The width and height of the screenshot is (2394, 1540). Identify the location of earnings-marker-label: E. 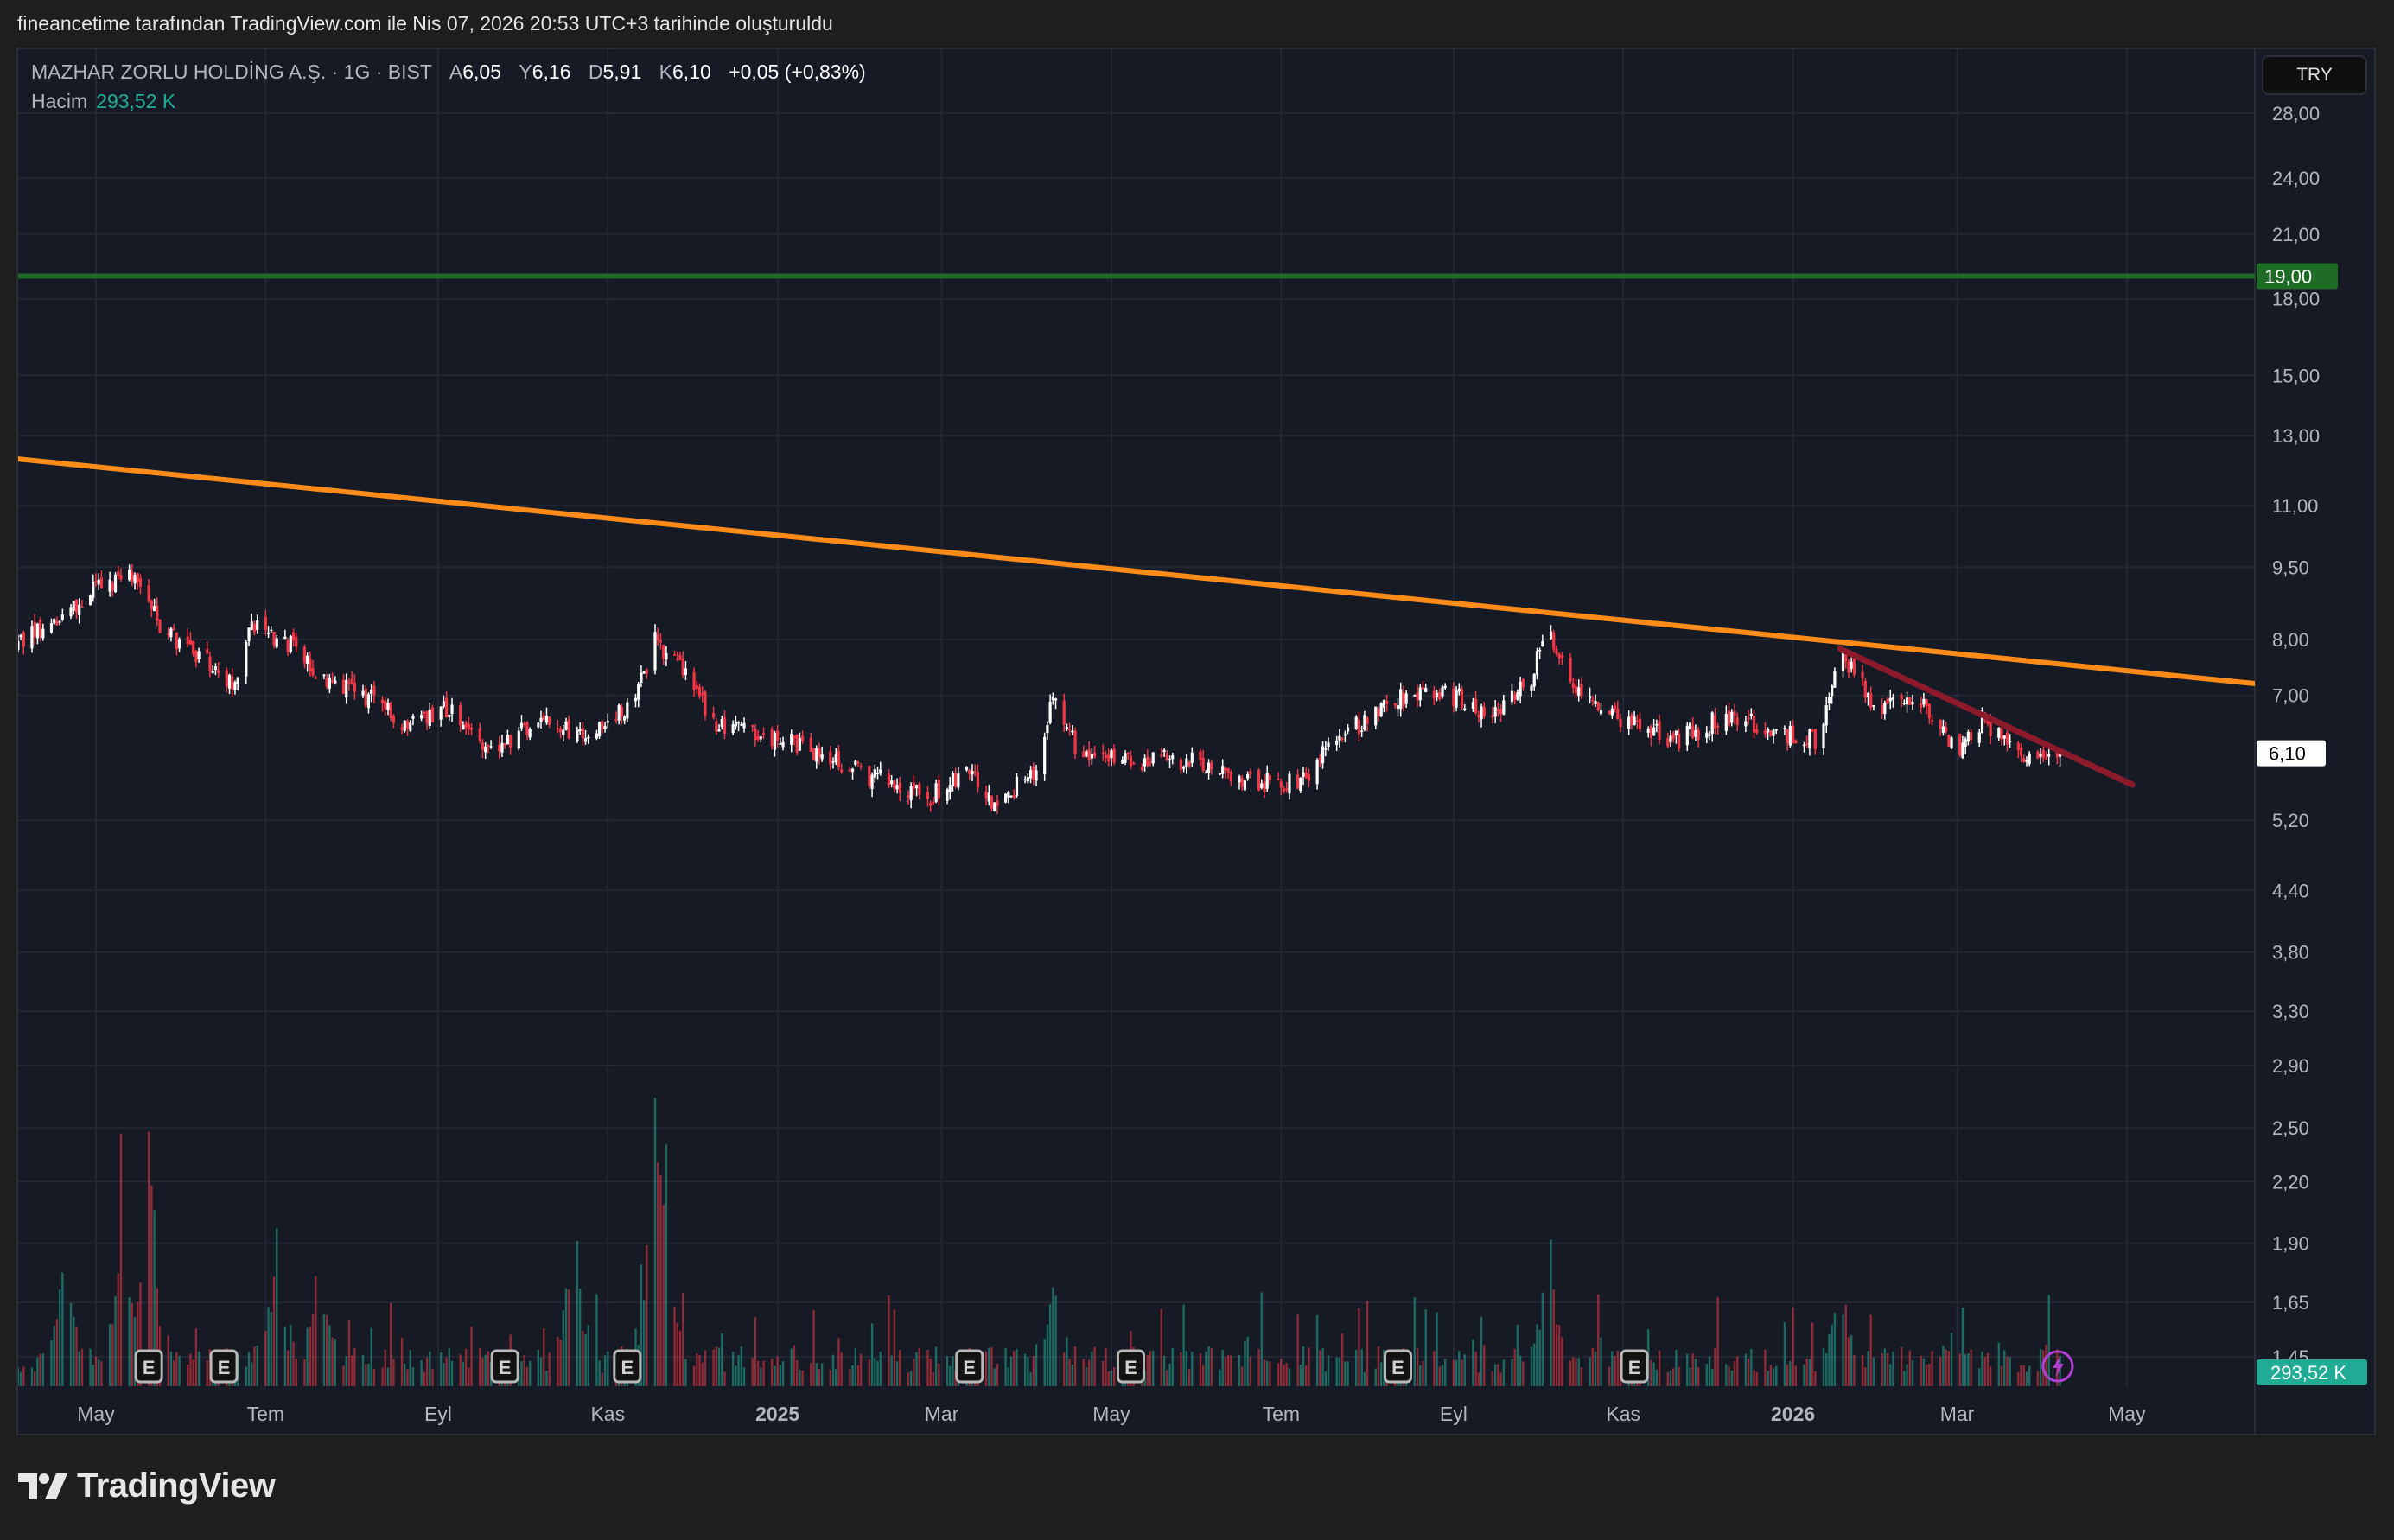
(969, 1367).